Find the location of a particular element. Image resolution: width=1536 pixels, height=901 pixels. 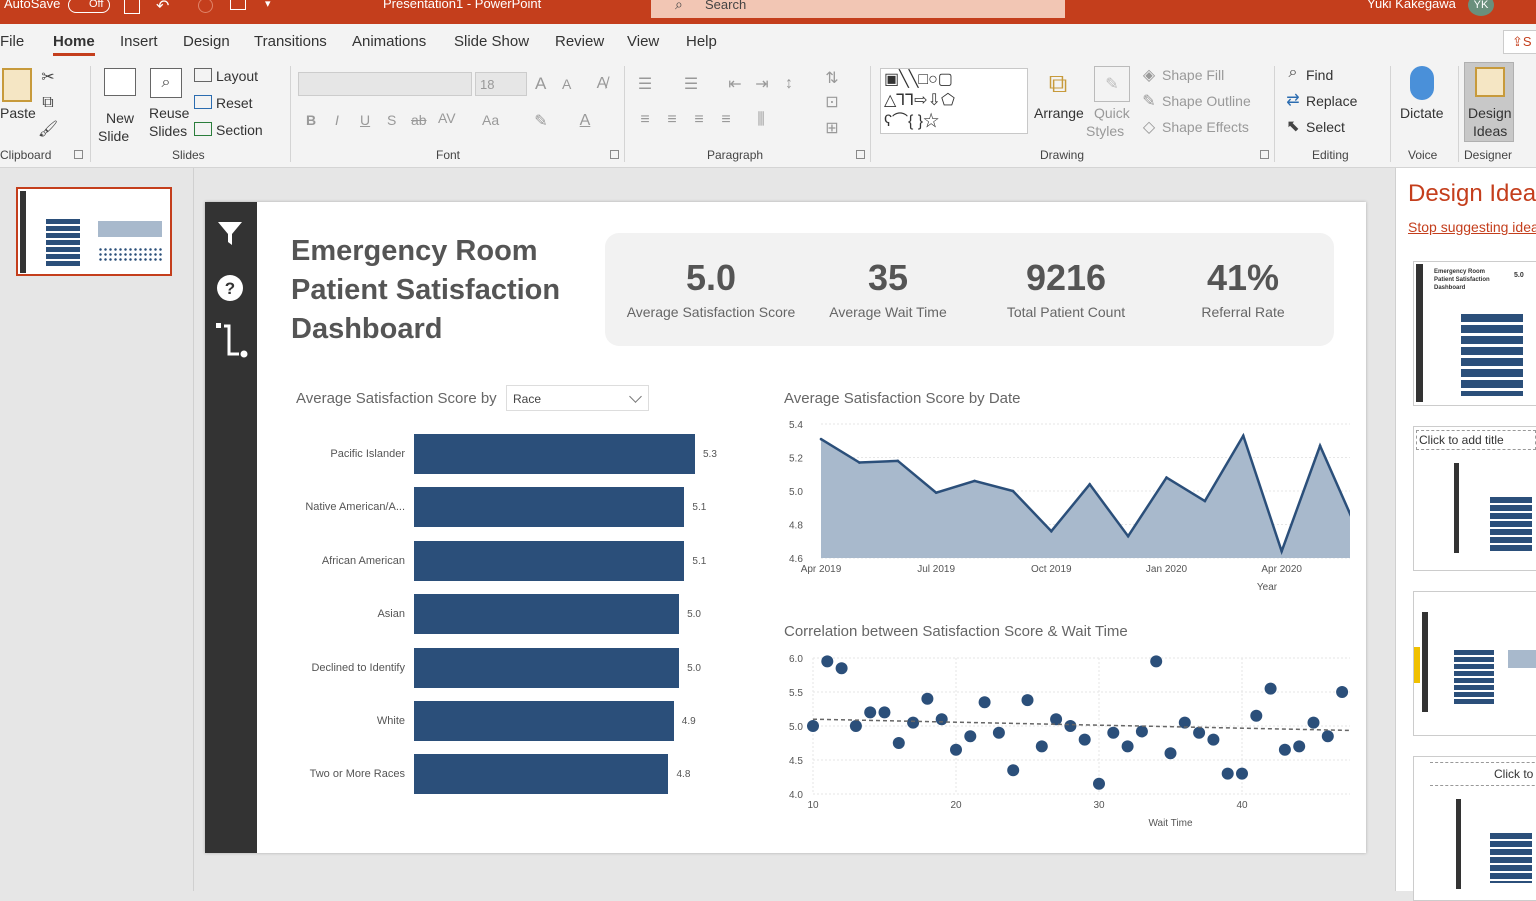

text-box-shape-icon: ▣ is located at coordinates (892, 79).